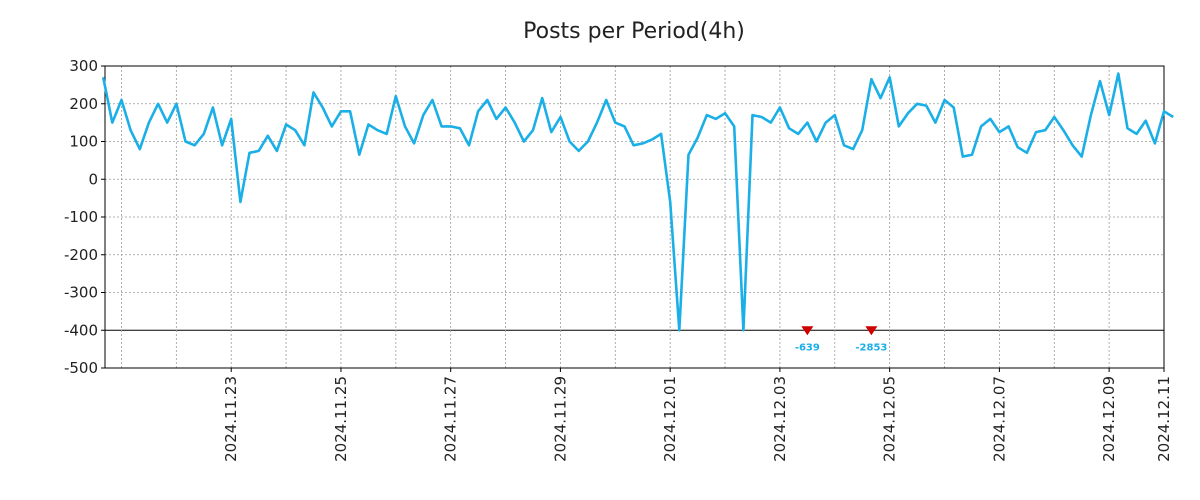 The image size is (1200, 500). Describe the element at coordinates (1109, 419) in the screenshot. I see `x-tick-label: 2024.12.09` at that location.